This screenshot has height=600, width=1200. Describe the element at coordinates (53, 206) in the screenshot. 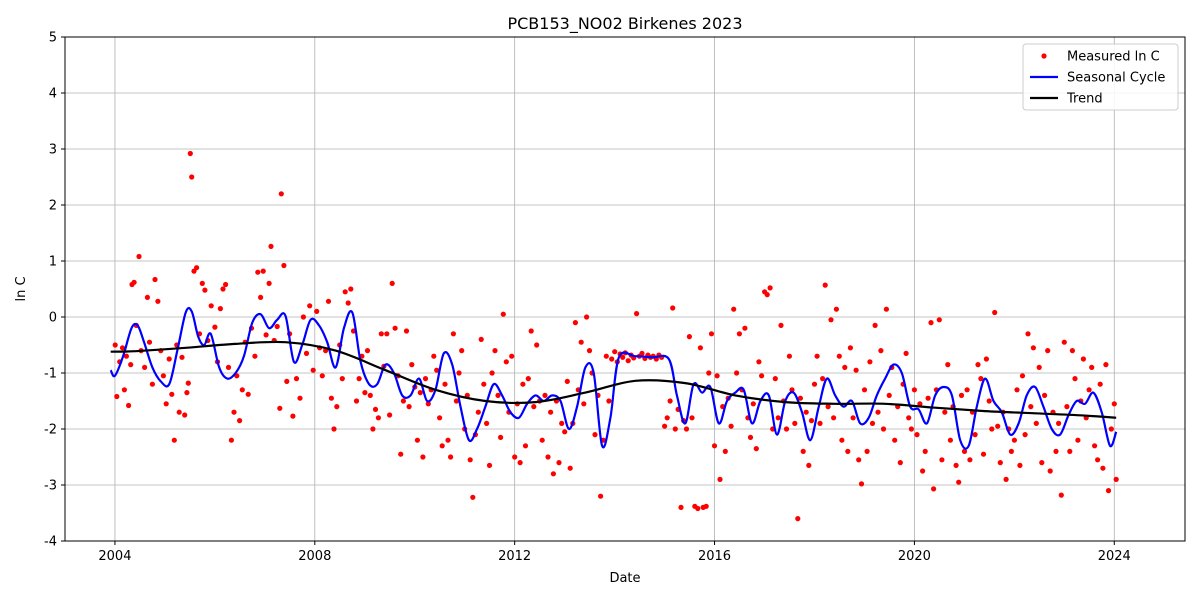

I see `y-tick-label: 2` at that location.